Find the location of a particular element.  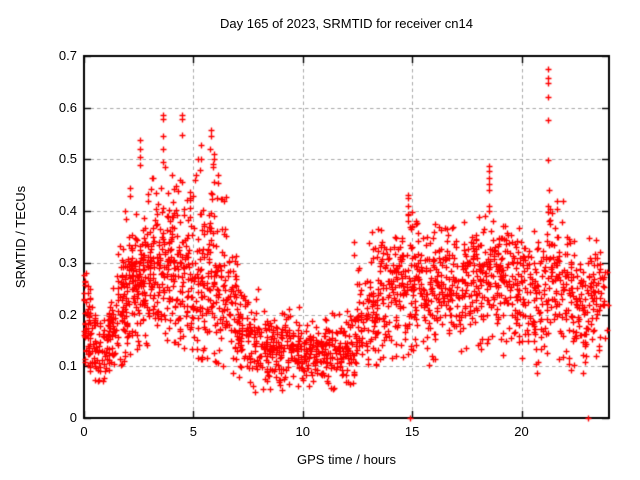

x-tick-label: 5 is located at coordinates (193, 431).